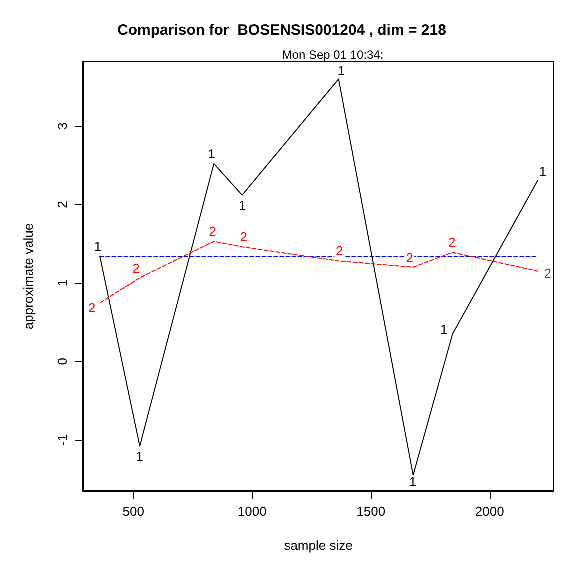  I want to click on x-tick-label: 1000, so click(252, 511).